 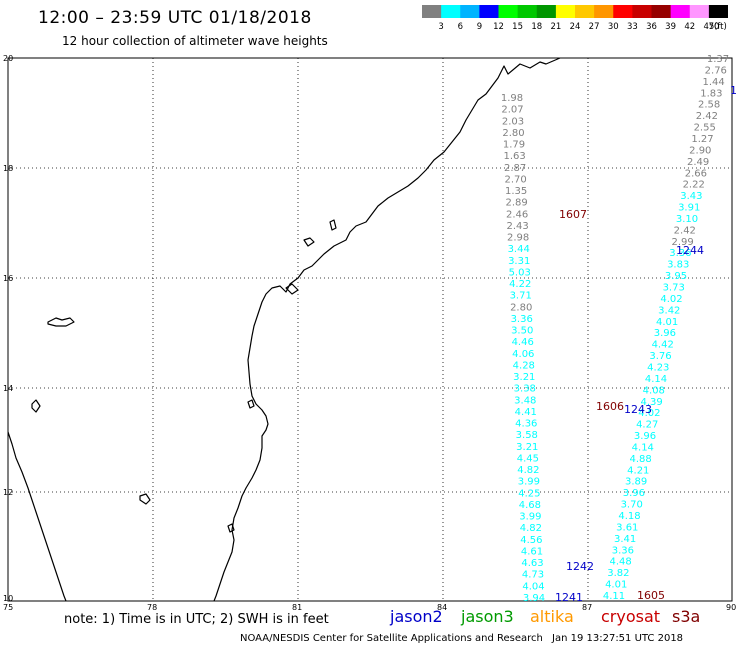 What do you see at coordinates (522, 331) in the screenshot?
I see `wave-height-label: 3.50` at bounding box center [522, 331].